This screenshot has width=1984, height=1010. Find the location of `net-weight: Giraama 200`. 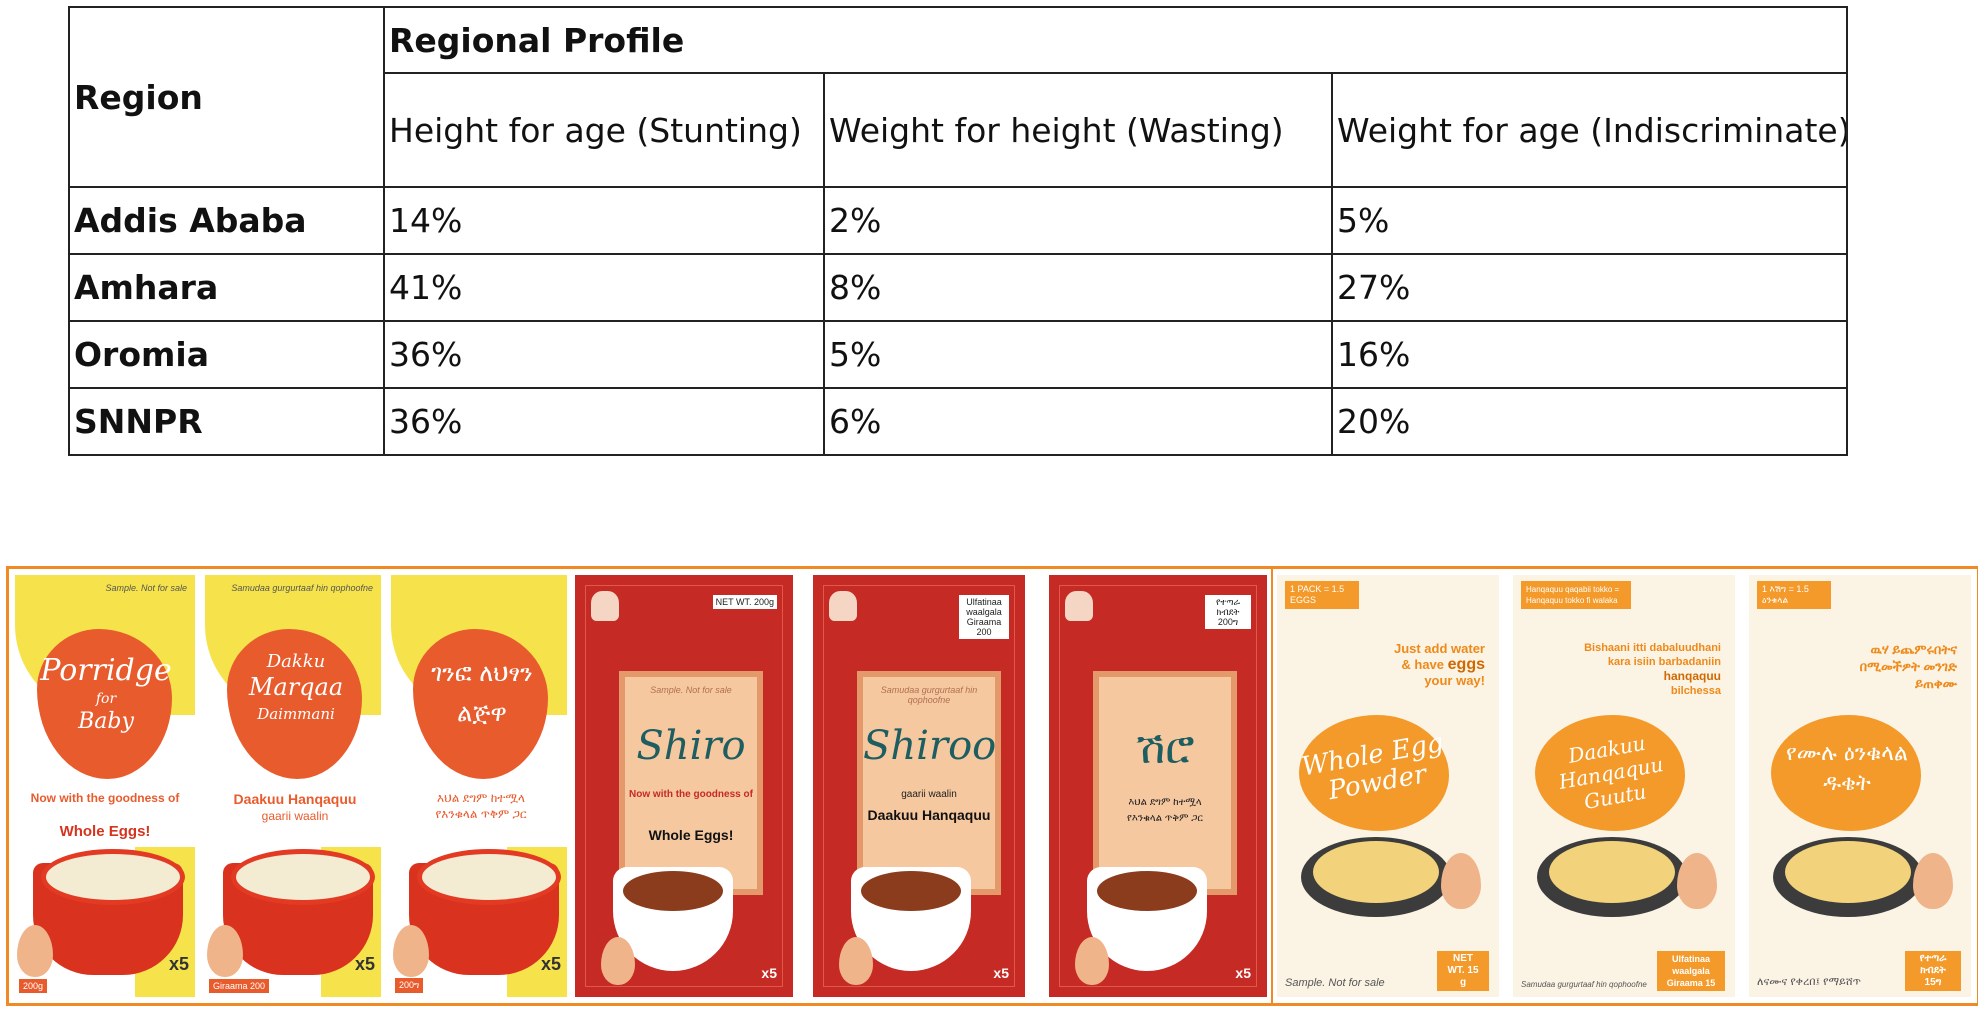

net-weight: Giraama 200 is located at coordinates (239, 986).